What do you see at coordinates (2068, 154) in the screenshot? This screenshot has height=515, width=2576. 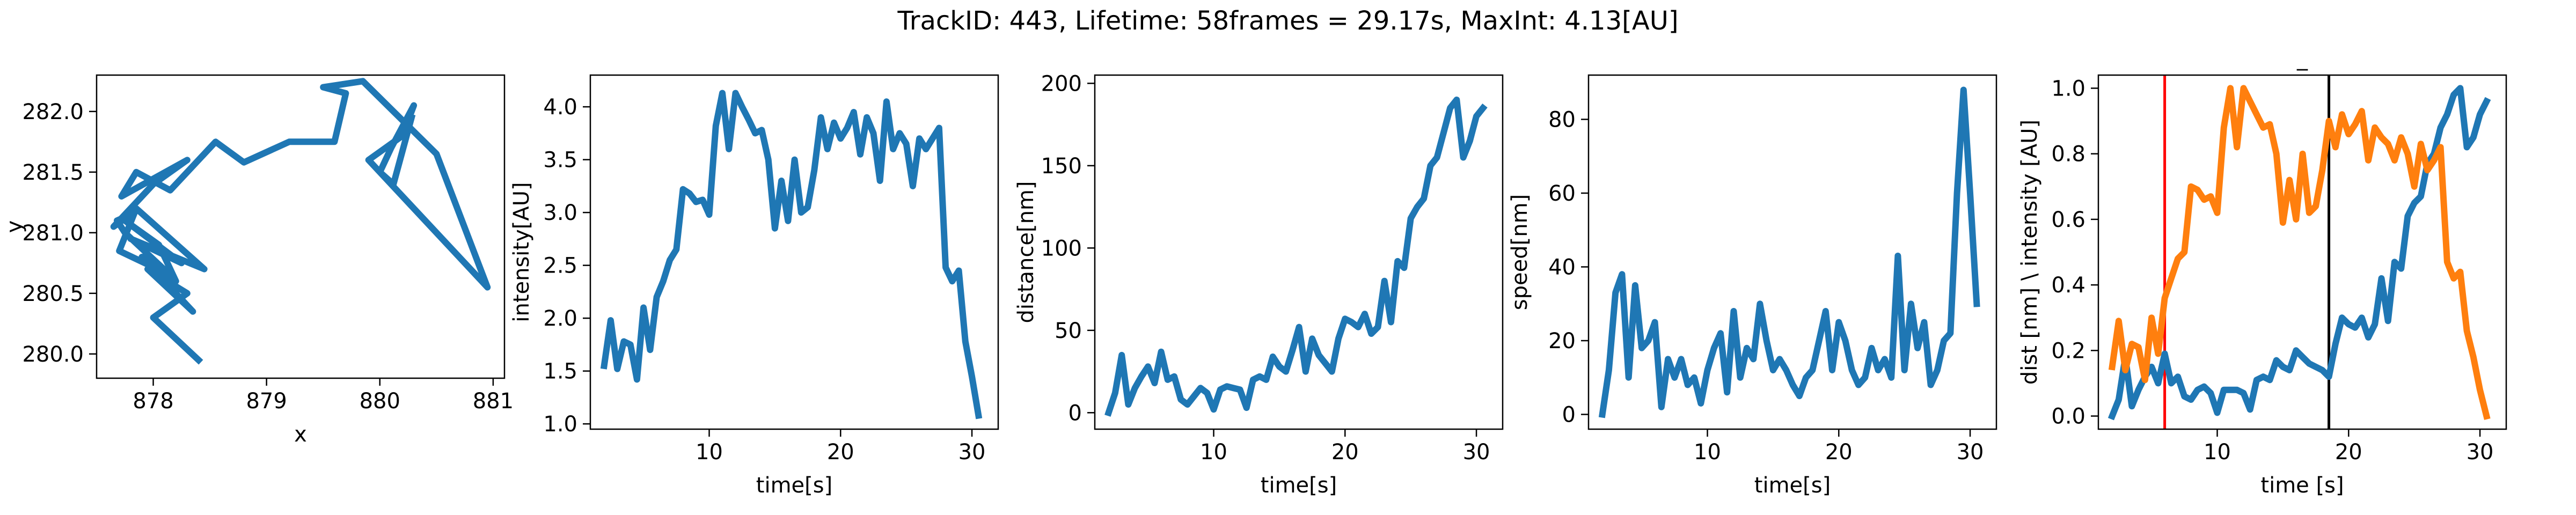 I see `normalized-ytick-label: 0.8` at bounding box center [2068, 154].